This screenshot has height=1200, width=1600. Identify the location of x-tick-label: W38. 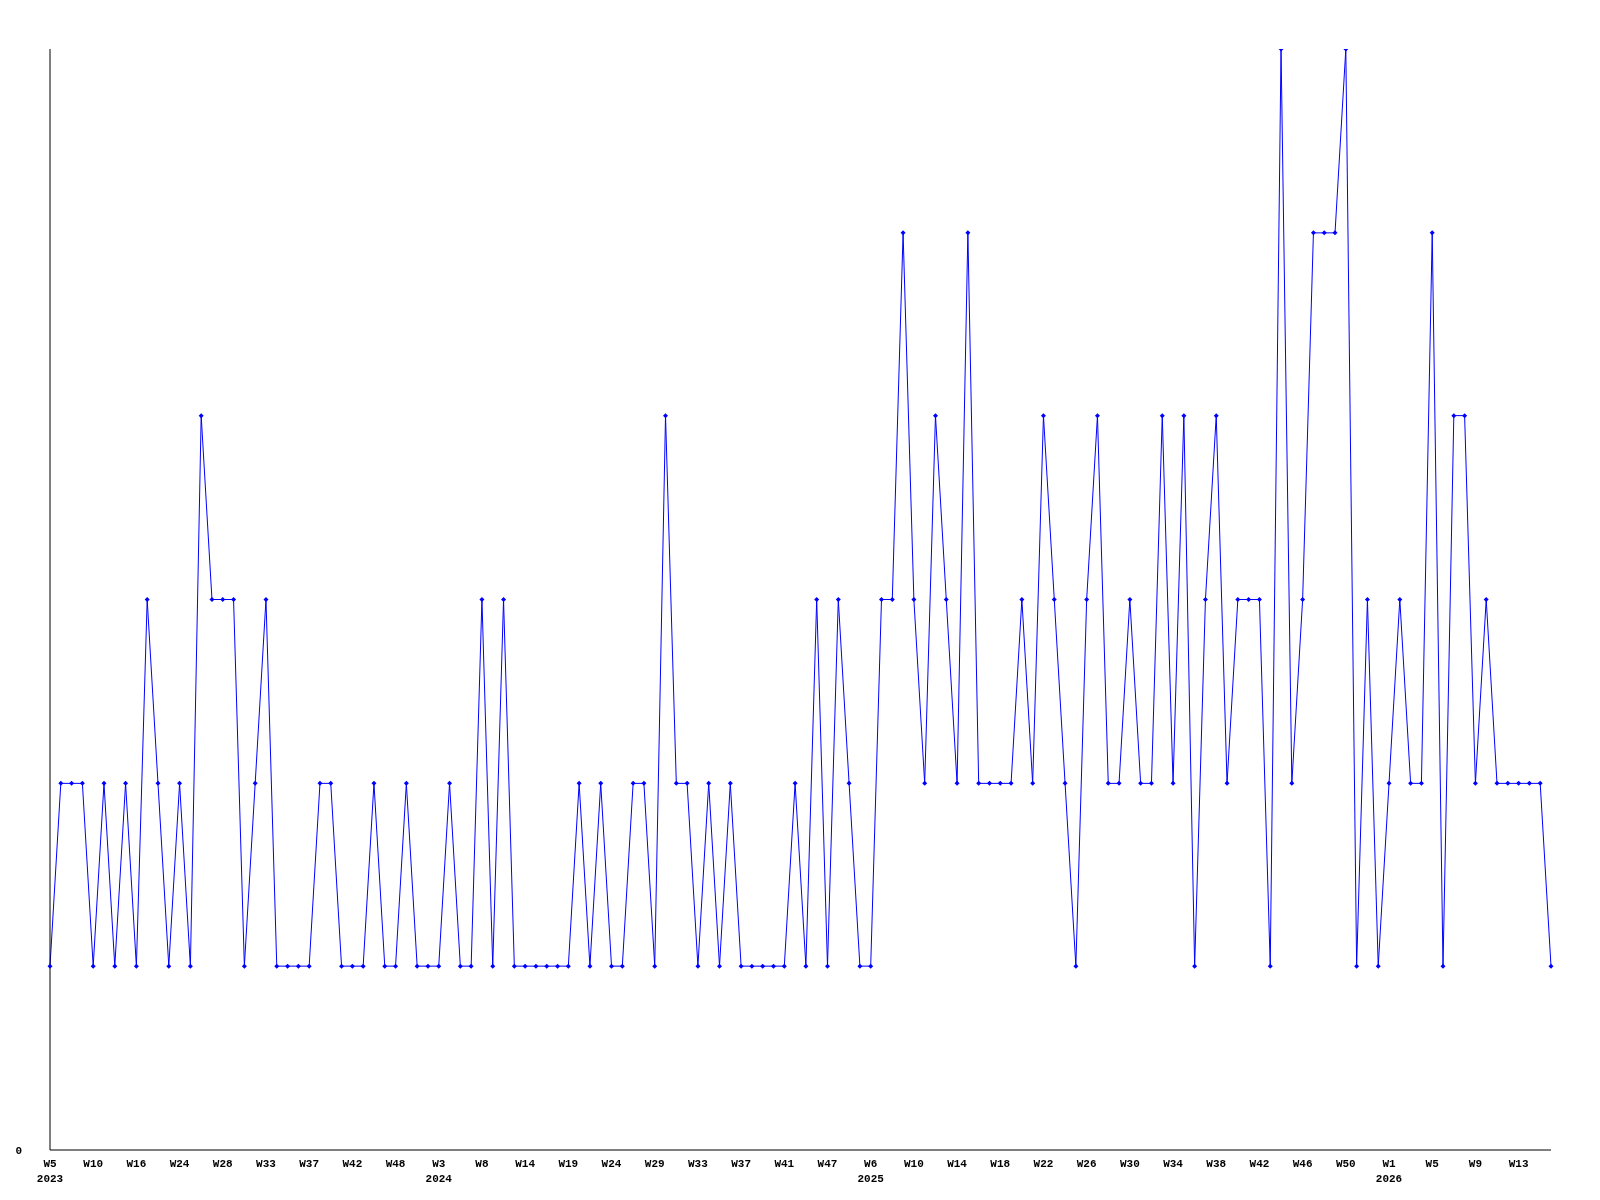
(1216, 1164).